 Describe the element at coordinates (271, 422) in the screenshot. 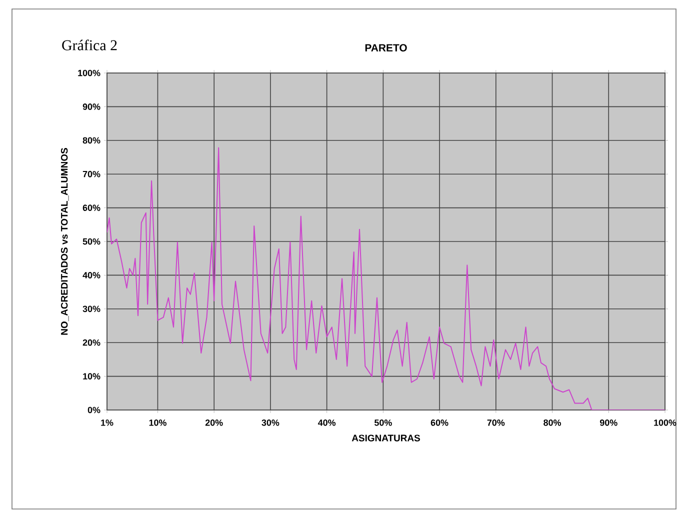

I see `x-tick-label: 30%` at that location.